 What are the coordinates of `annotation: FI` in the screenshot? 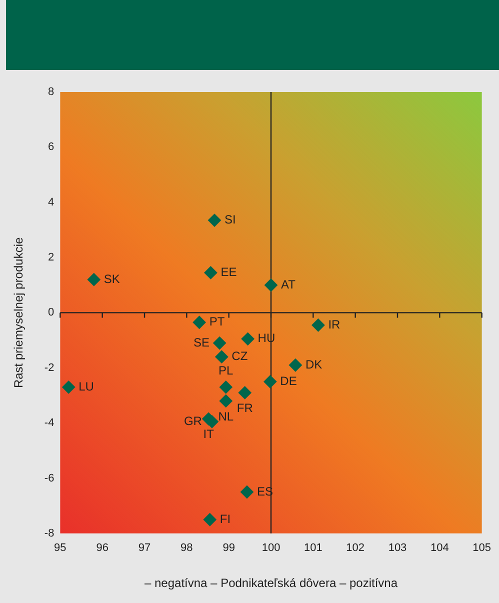 It's located at (225, 519).